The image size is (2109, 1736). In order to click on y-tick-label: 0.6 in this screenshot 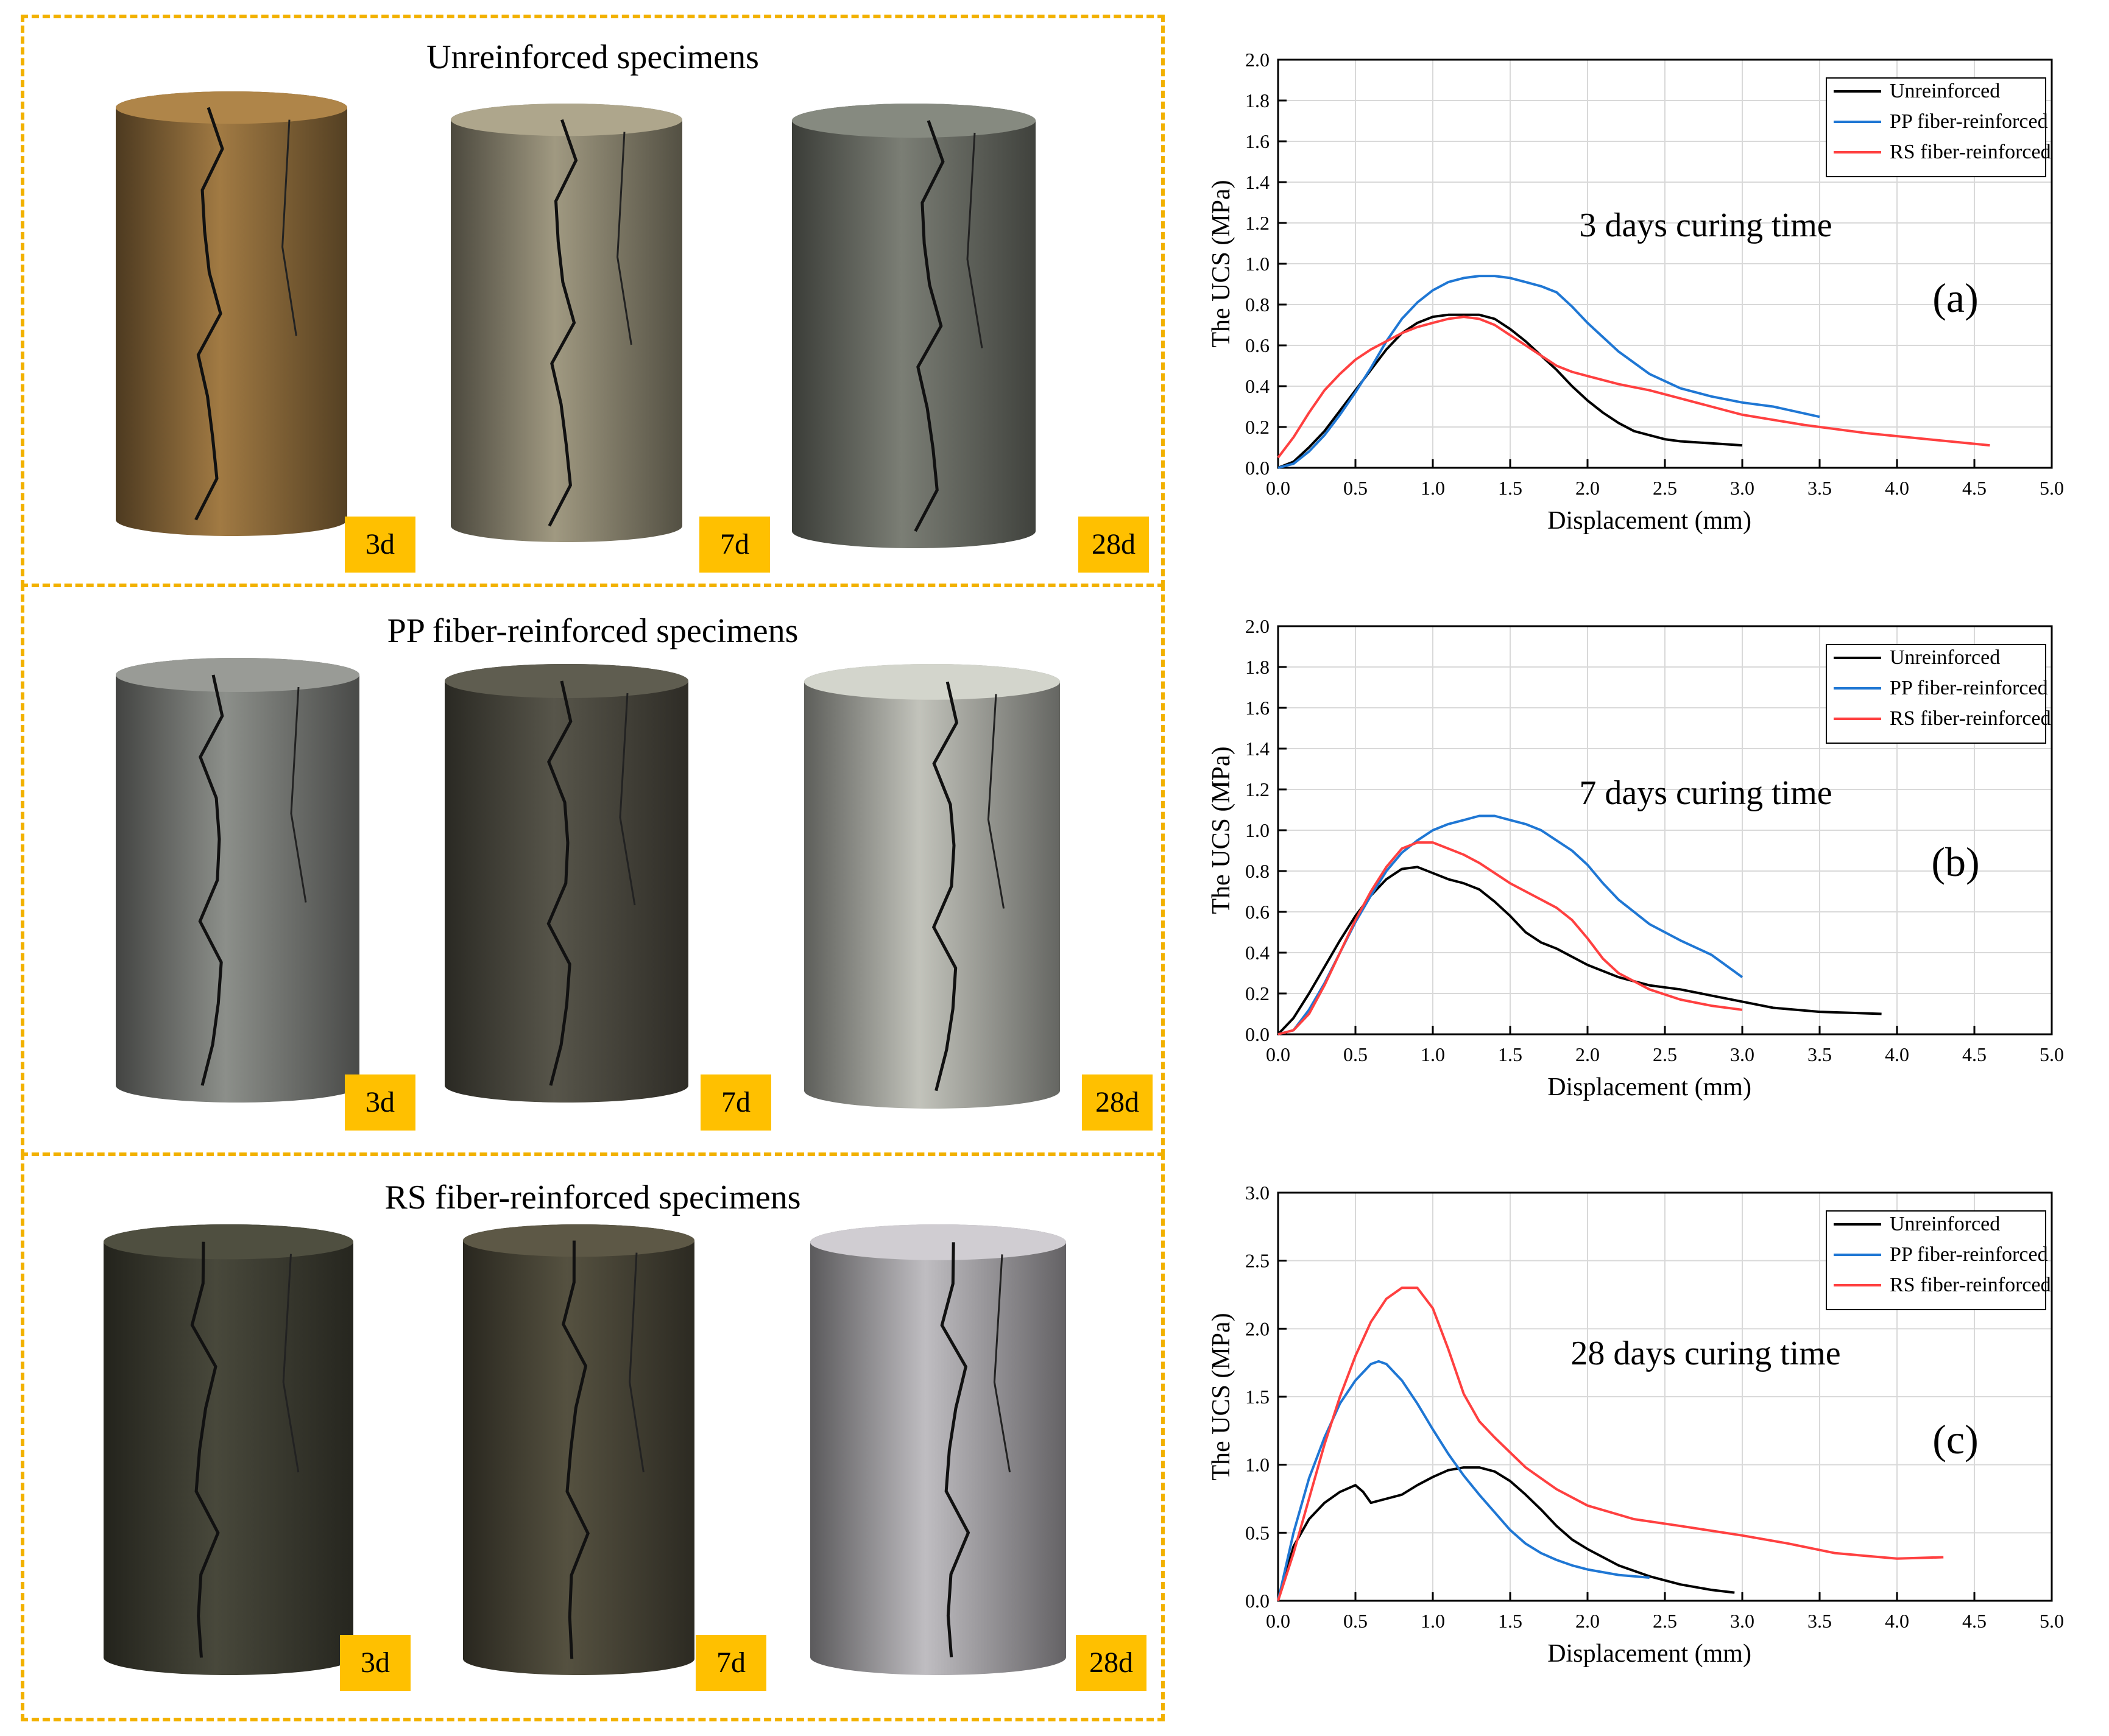, I will do `click(1257, 912)`.